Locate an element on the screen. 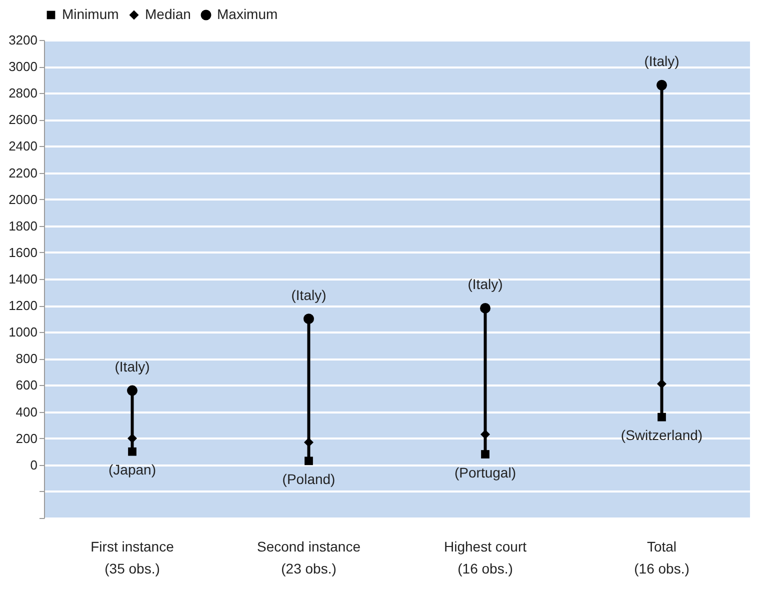 The image size is (778, 605). y-tick-label: 2600 is located at coordinates (23, 120).